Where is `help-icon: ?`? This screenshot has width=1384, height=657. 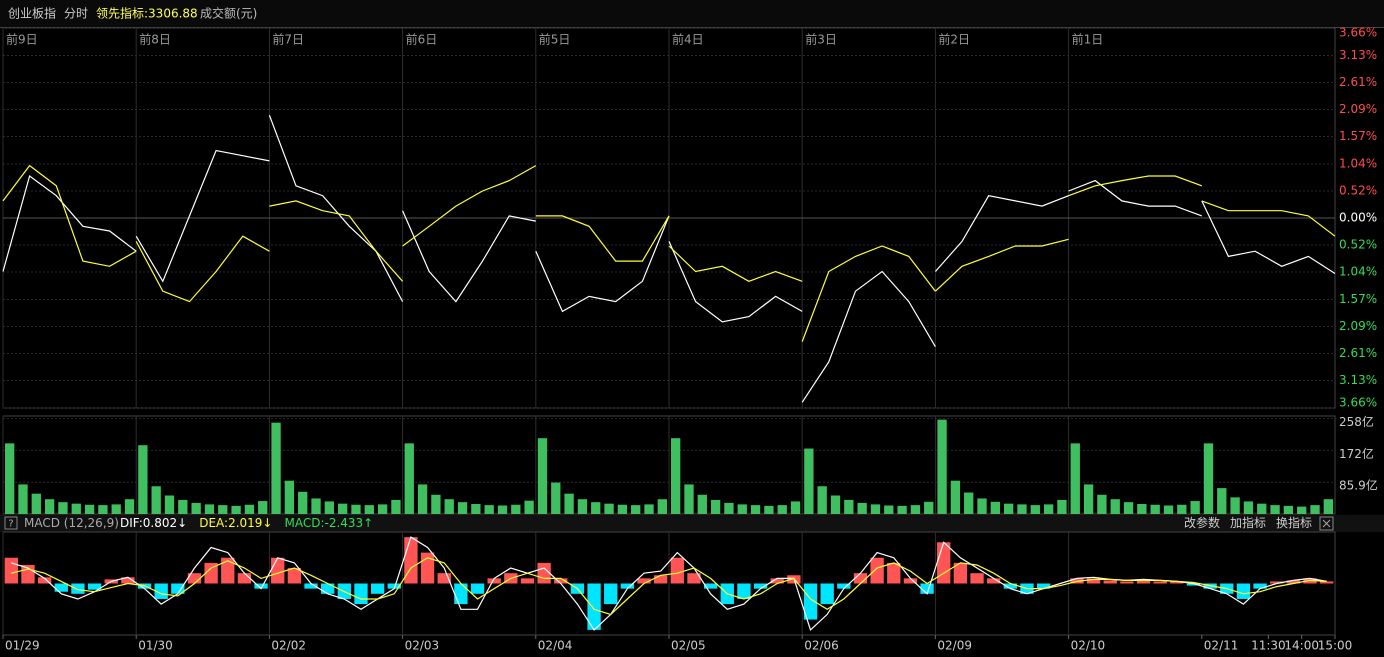 help-icon: ? is located at coordinates (10, 524).